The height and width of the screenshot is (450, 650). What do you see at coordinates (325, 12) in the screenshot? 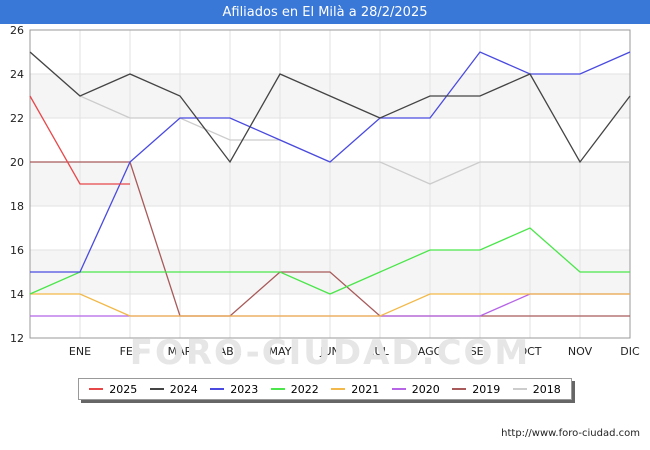
I see `chart-title: Afiliados en El Milà a 28/2/2025` at bounding box center [325, 12].